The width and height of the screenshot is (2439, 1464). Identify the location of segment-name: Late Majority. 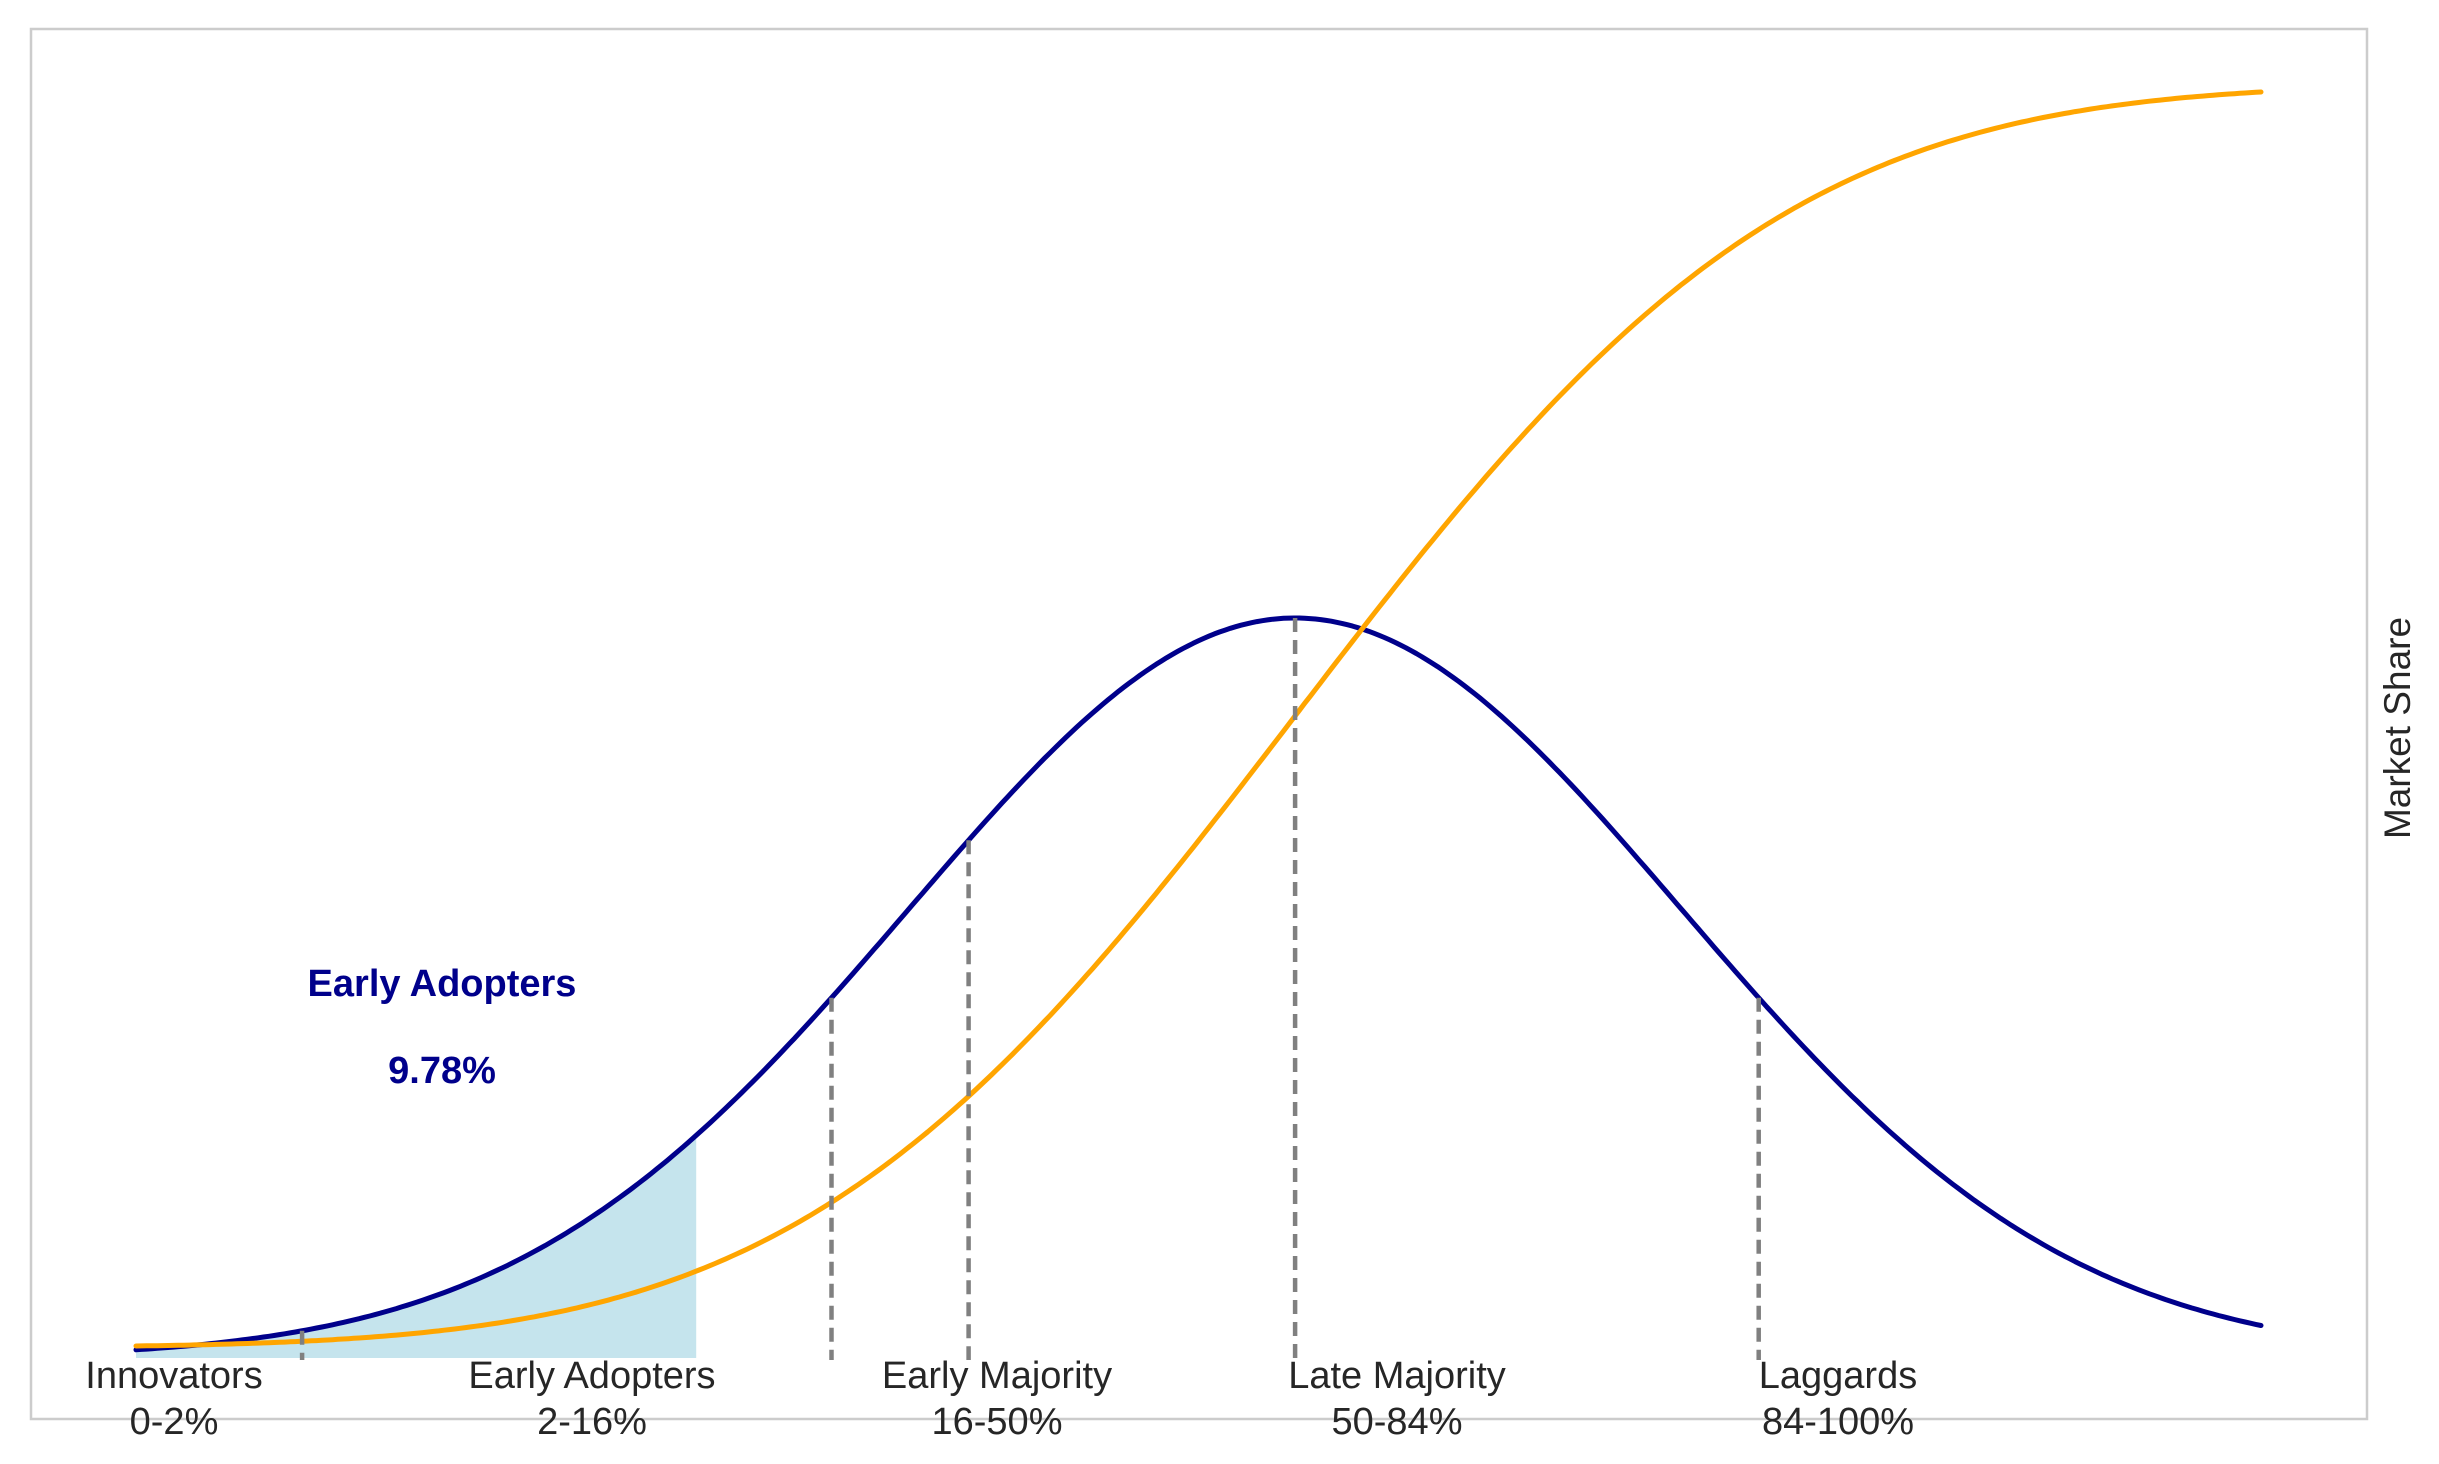
(1397, 1376).